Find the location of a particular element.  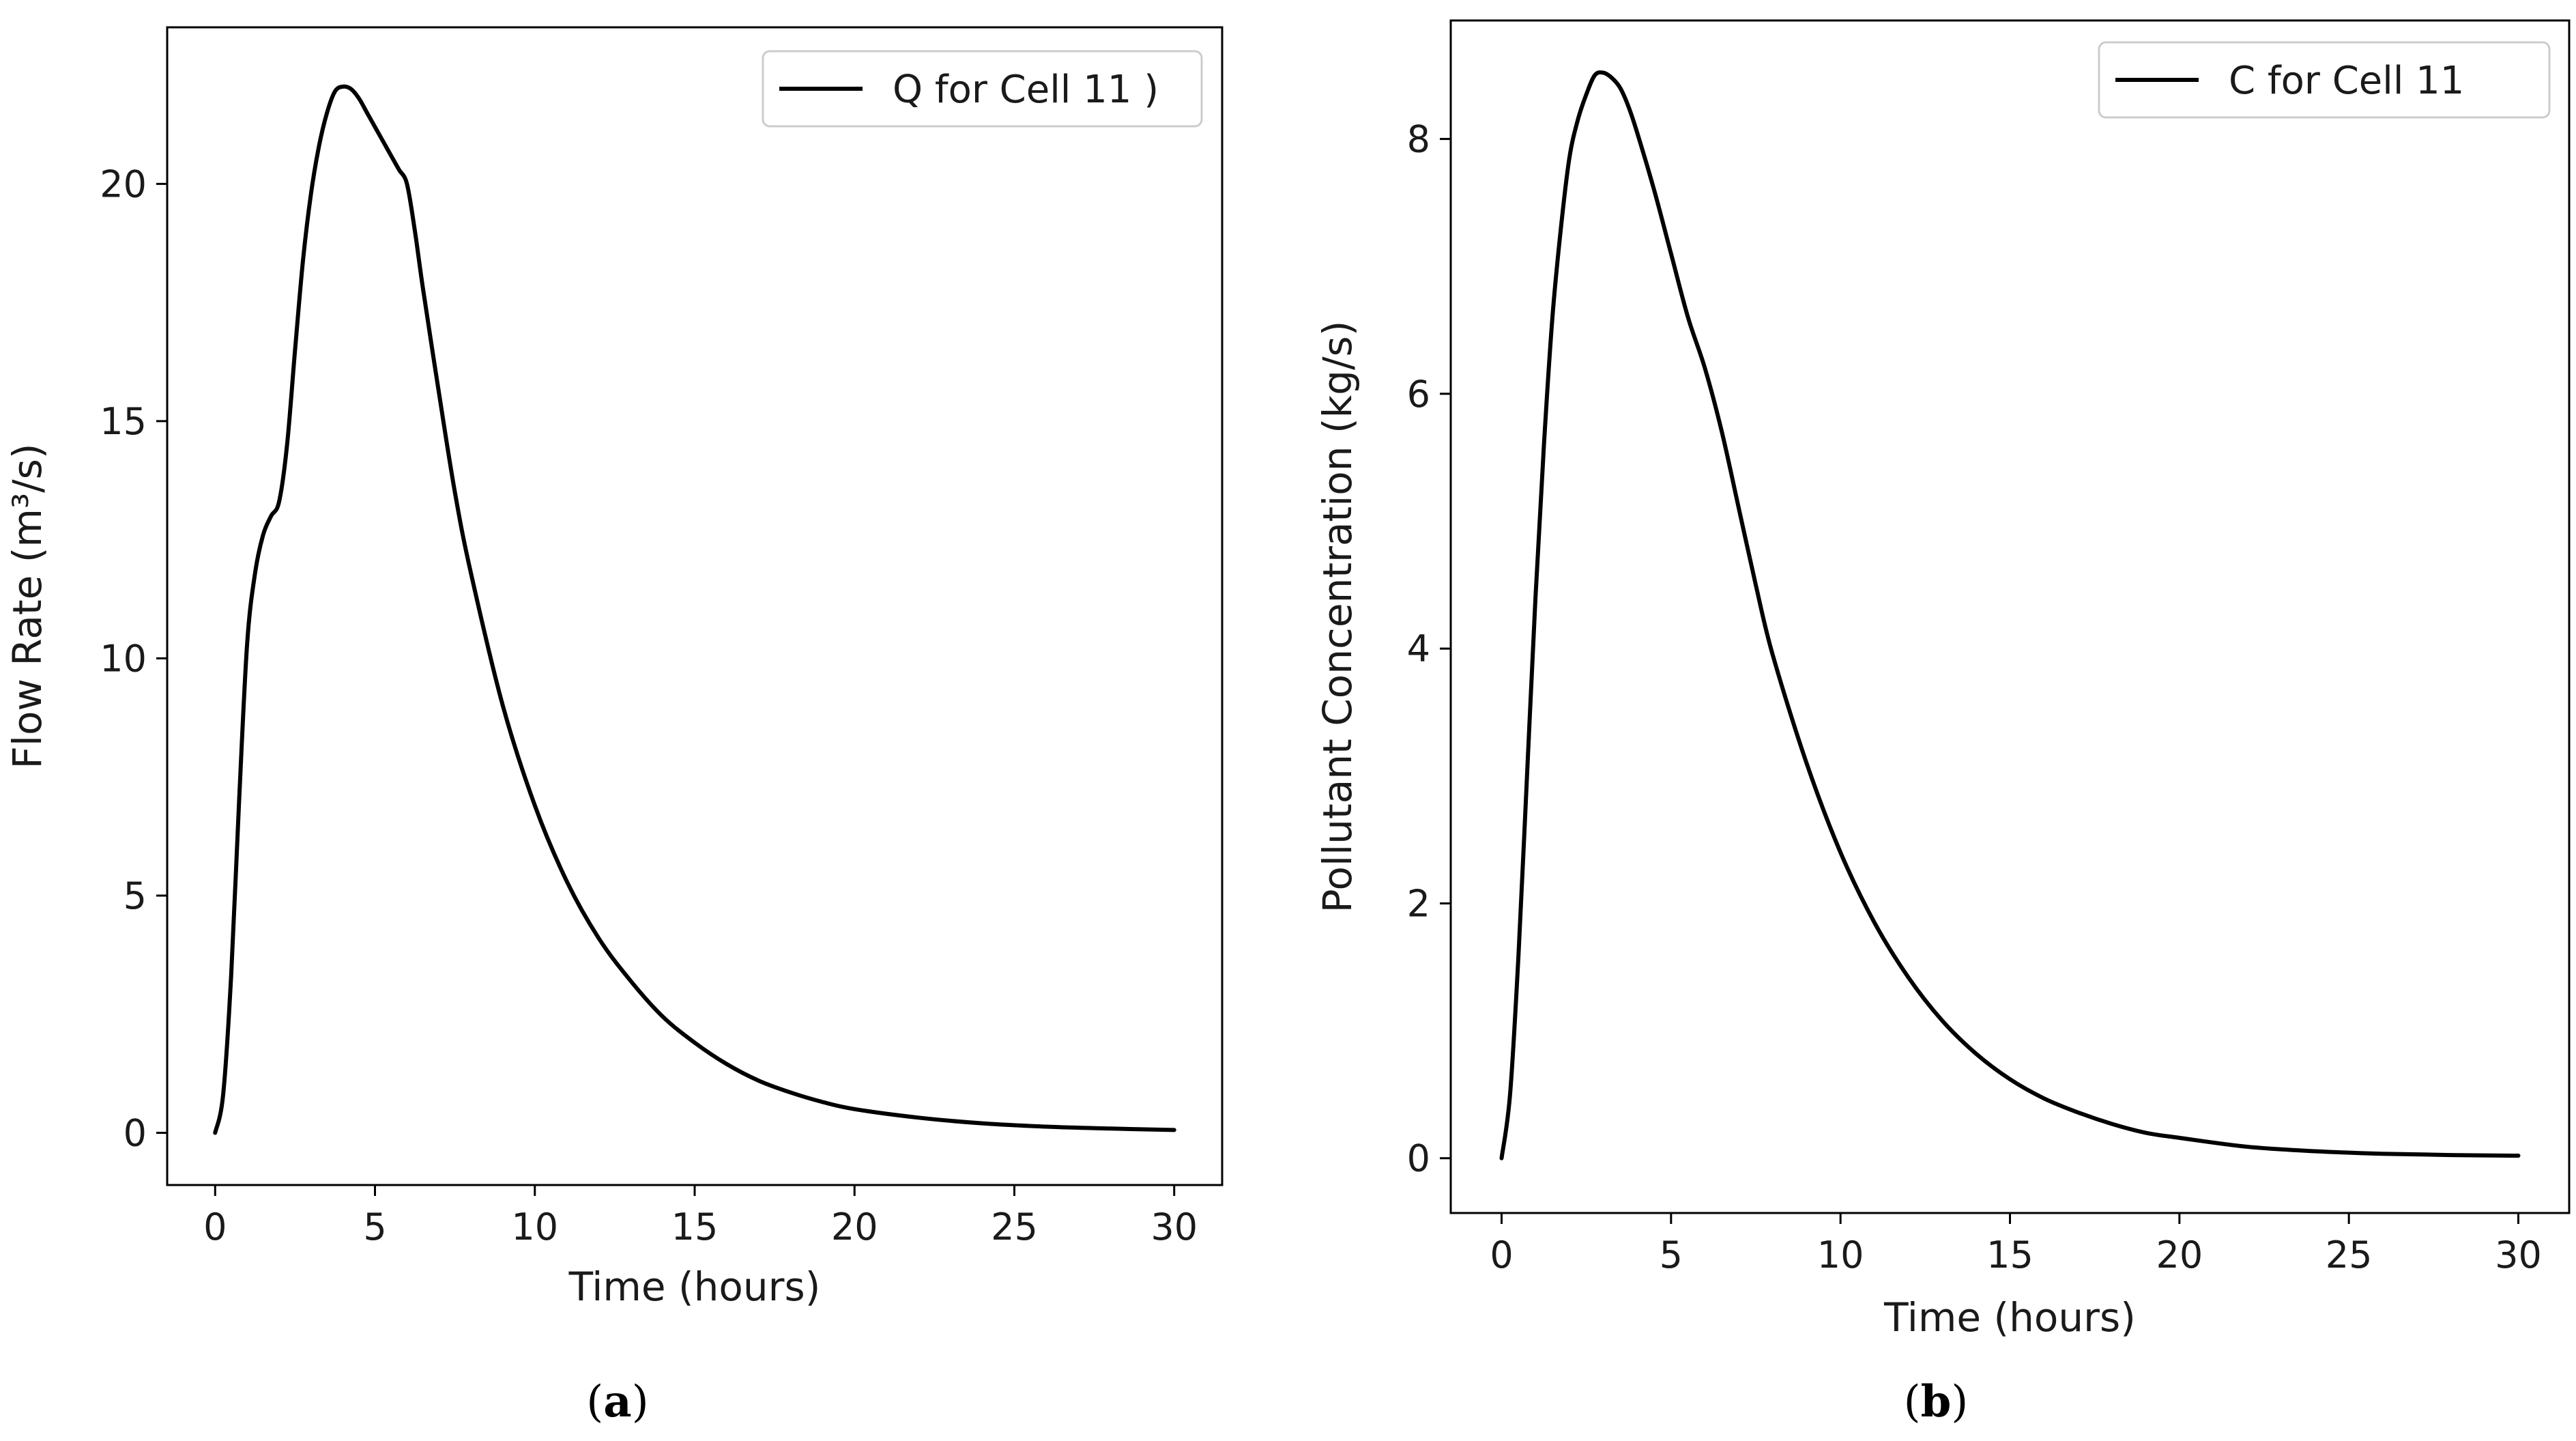

legend-label: C for Cell 11 is located at coordinates (2346, 81).